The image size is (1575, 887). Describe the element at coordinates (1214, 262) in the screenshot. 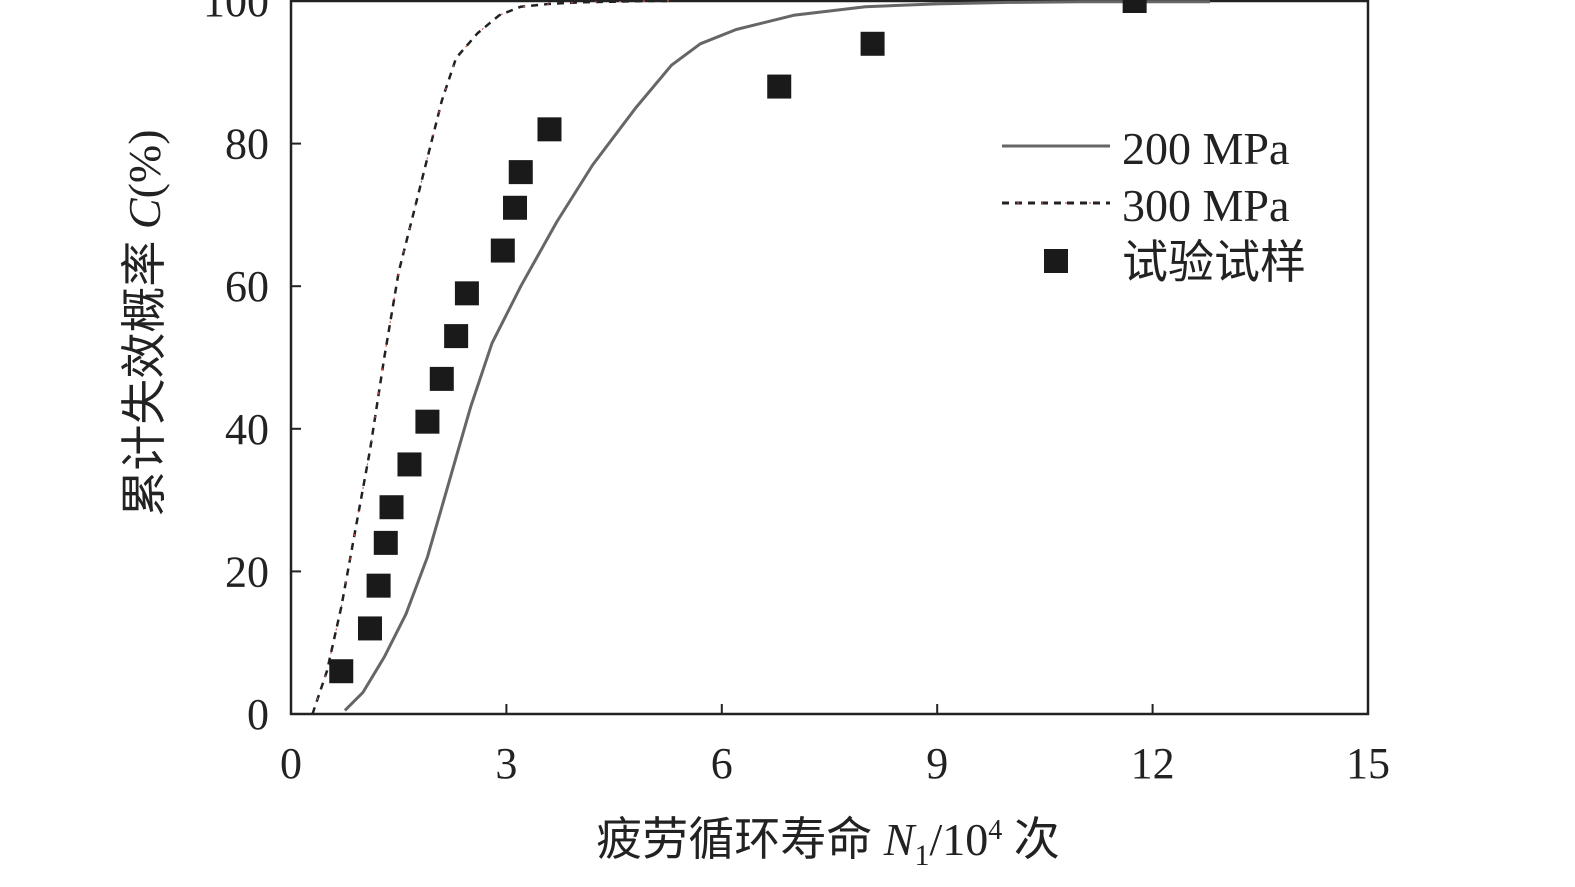

I see `legend-label-2: 试验试样` at that location.